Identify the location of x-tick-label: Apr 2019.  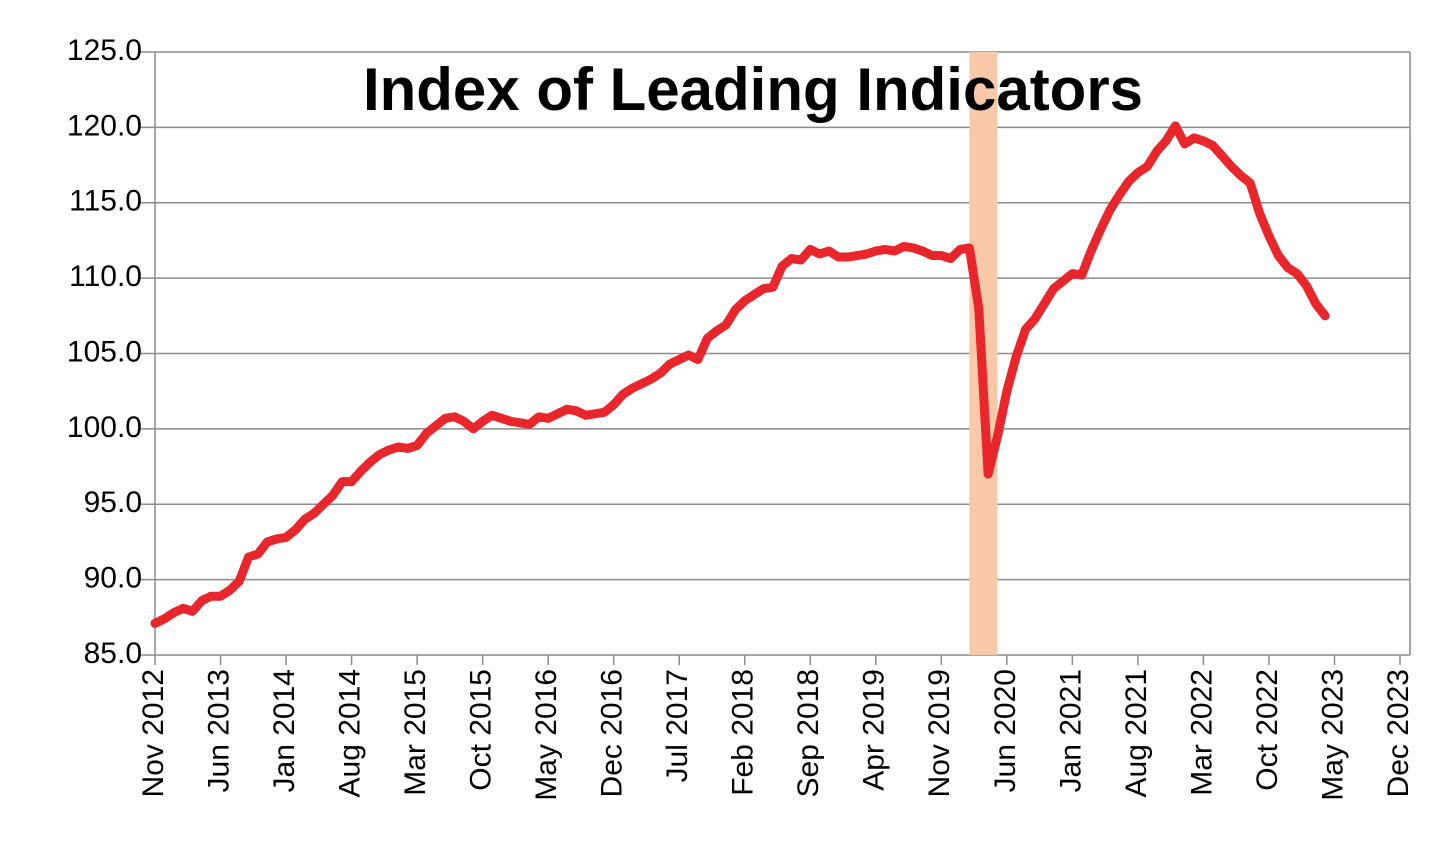
(874, 730).